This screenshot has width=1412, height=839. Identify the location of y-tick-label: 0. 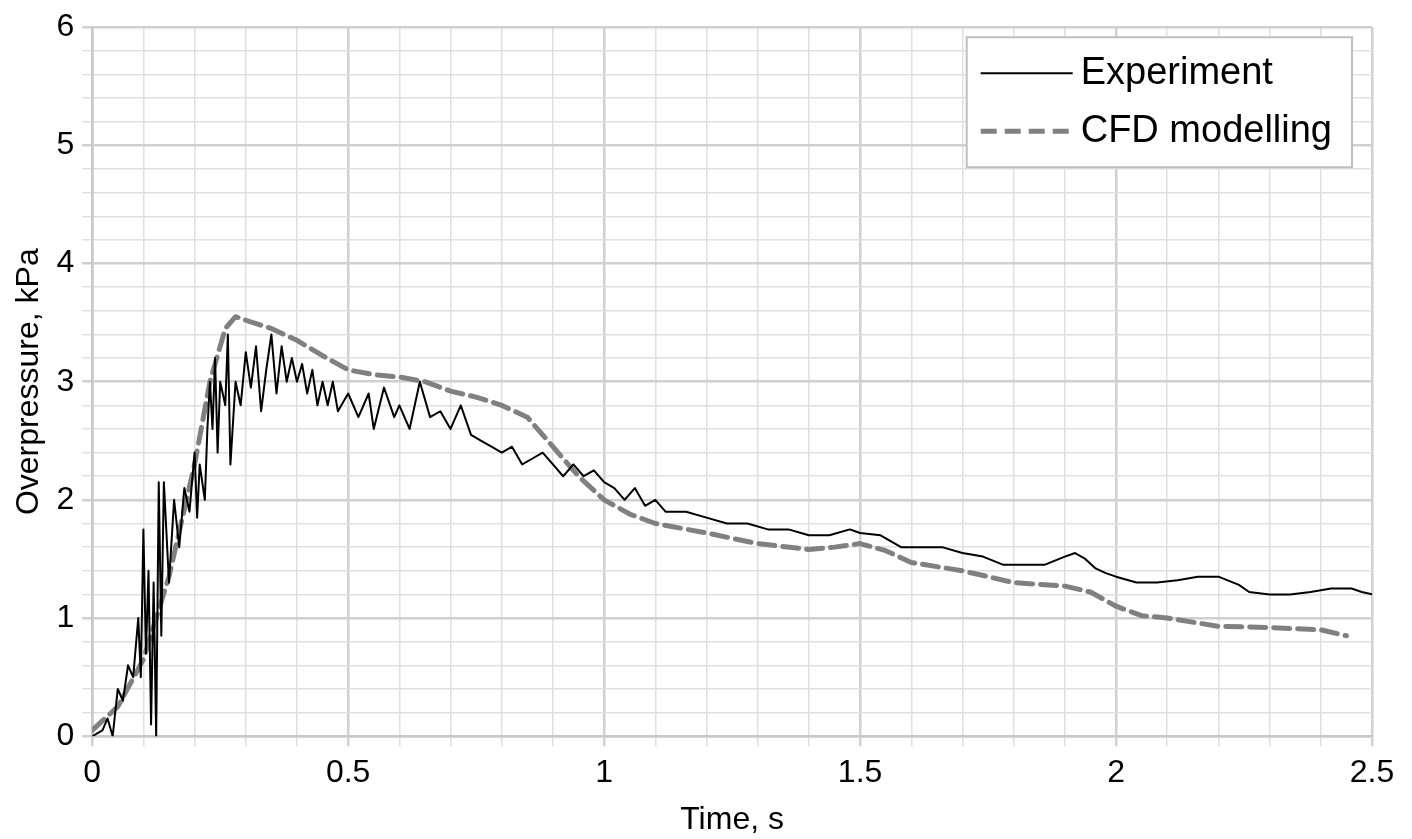
(65, 734).